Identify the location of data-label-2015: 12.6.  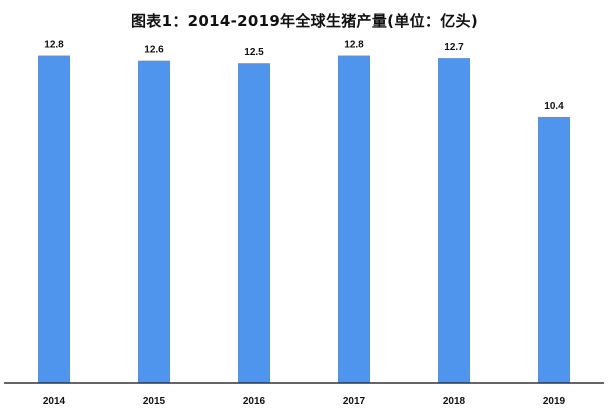
(154, 50).